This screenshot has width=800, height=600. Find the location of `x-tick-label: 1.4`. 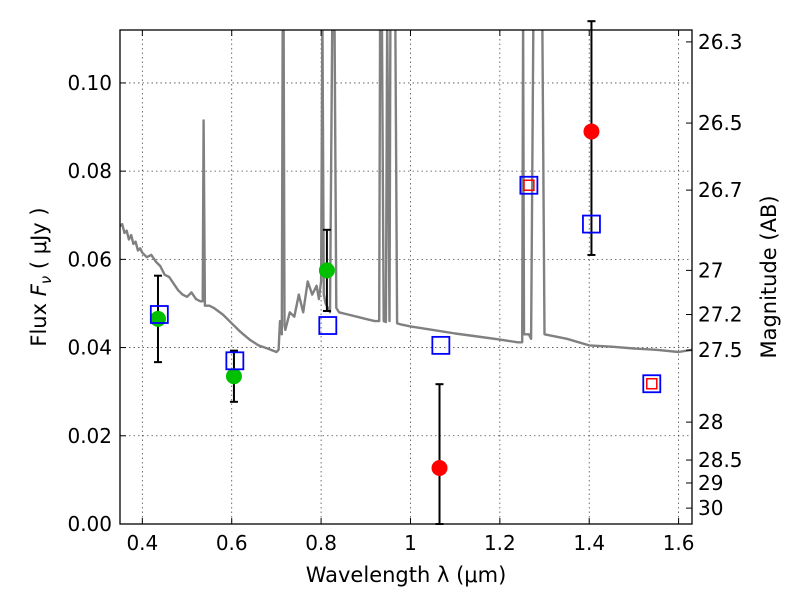

x-tick-label: 1.4 is located at coordinates (589, 543).